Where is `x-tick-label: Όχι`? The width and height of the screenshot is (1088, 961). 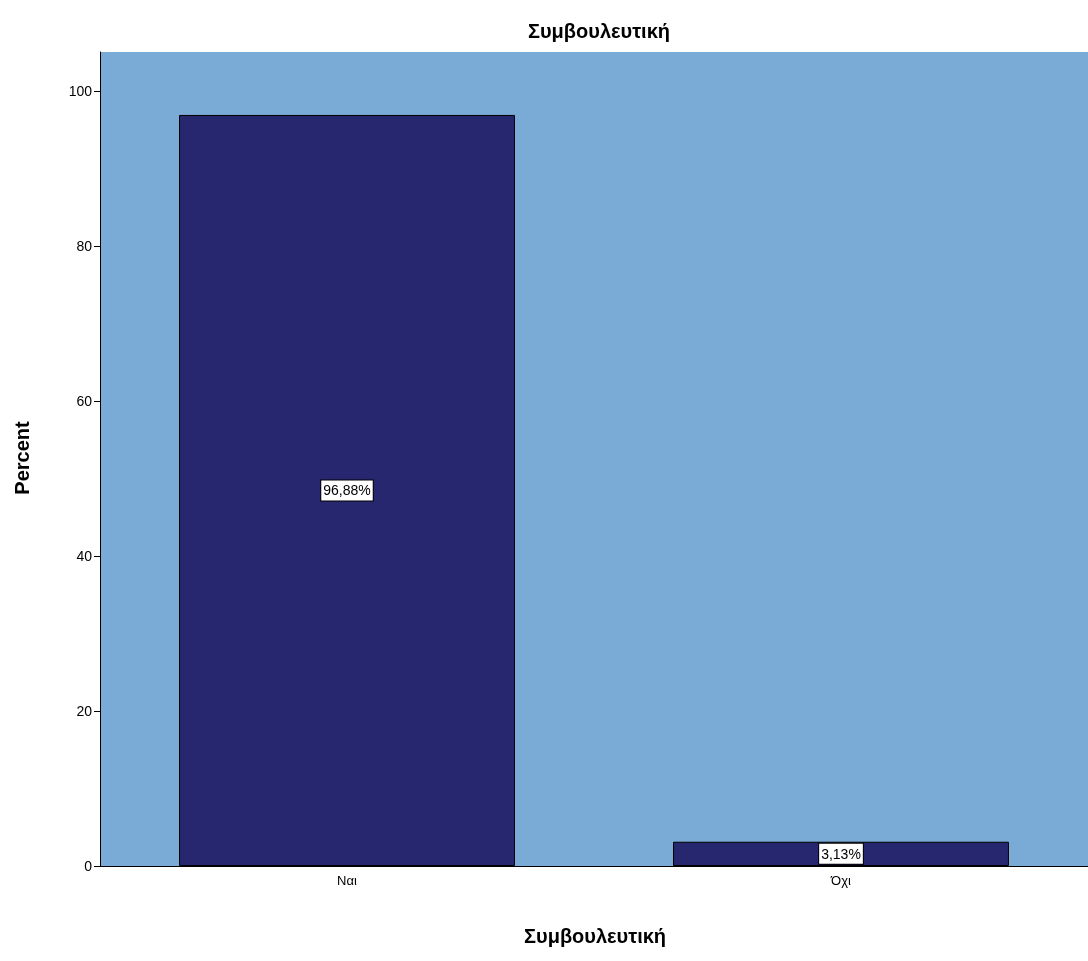
x-tick-label: Όχι is located at coordinates (840, 880).